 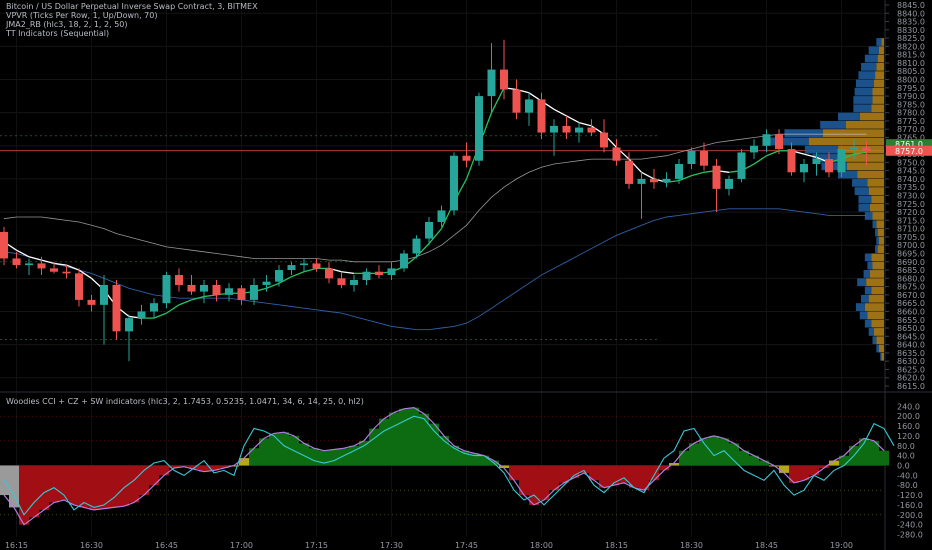 I want to click on price-tick-label: 8640.0, so click(x=911, y=345).